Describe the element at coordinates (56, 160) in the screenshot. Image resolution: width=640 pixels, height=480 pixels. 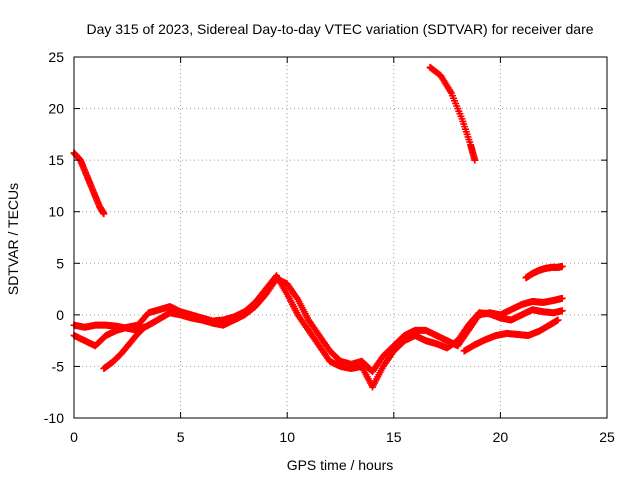
I see `y-tick-label: 15` at that location.